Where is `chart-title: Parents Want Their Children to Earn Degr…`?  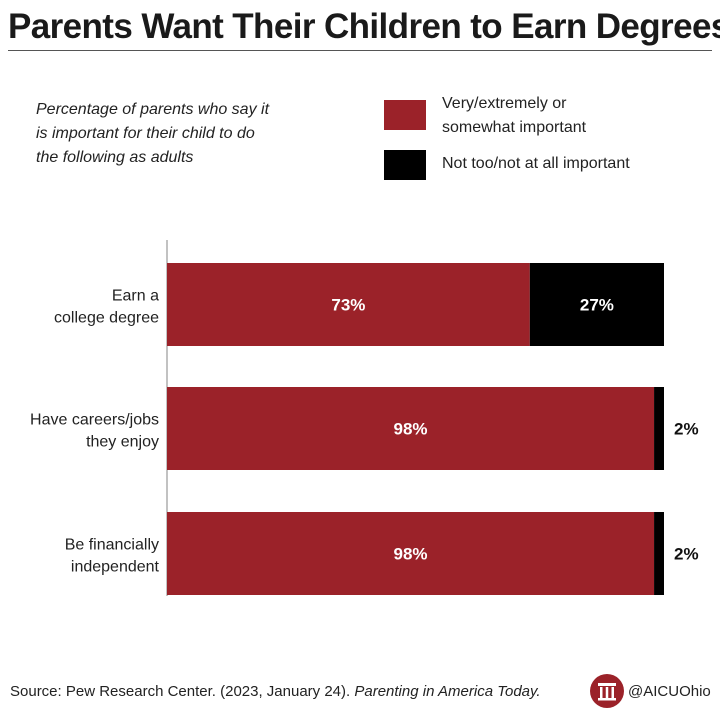 chart-title: Parents Want Their Children to Earn Degr… is located at coordinates (364, 26).